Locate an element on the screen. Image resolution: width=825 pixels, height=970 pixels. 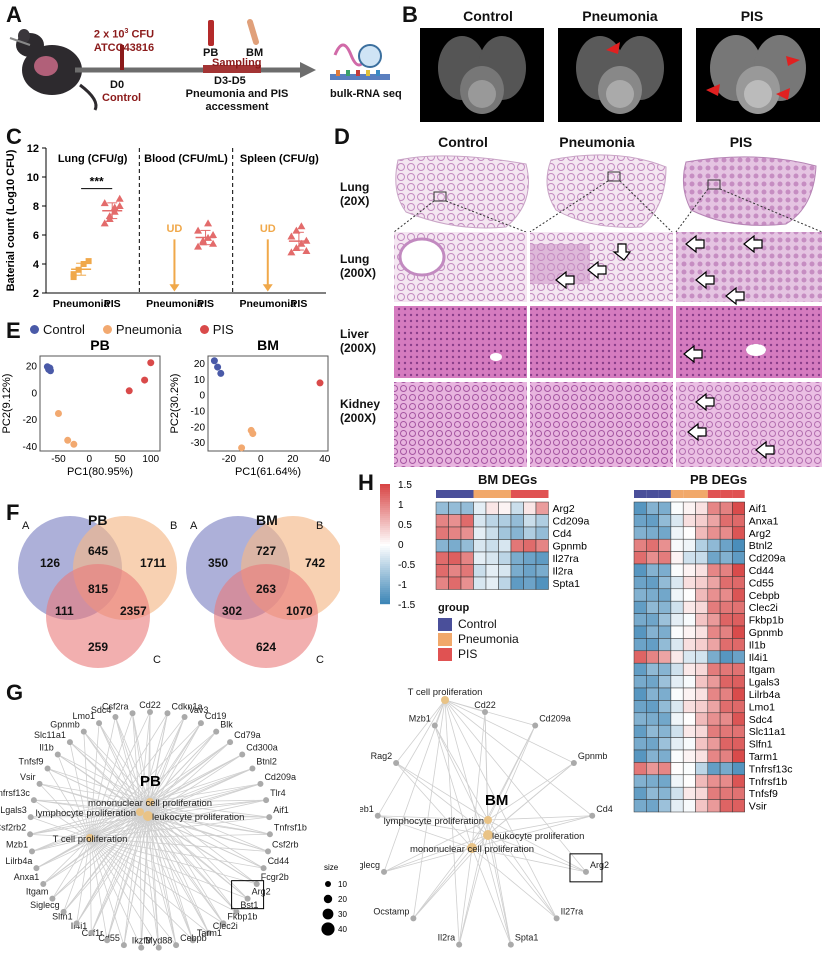
y-tick-label: -40 is located at coordinates (30, 447).